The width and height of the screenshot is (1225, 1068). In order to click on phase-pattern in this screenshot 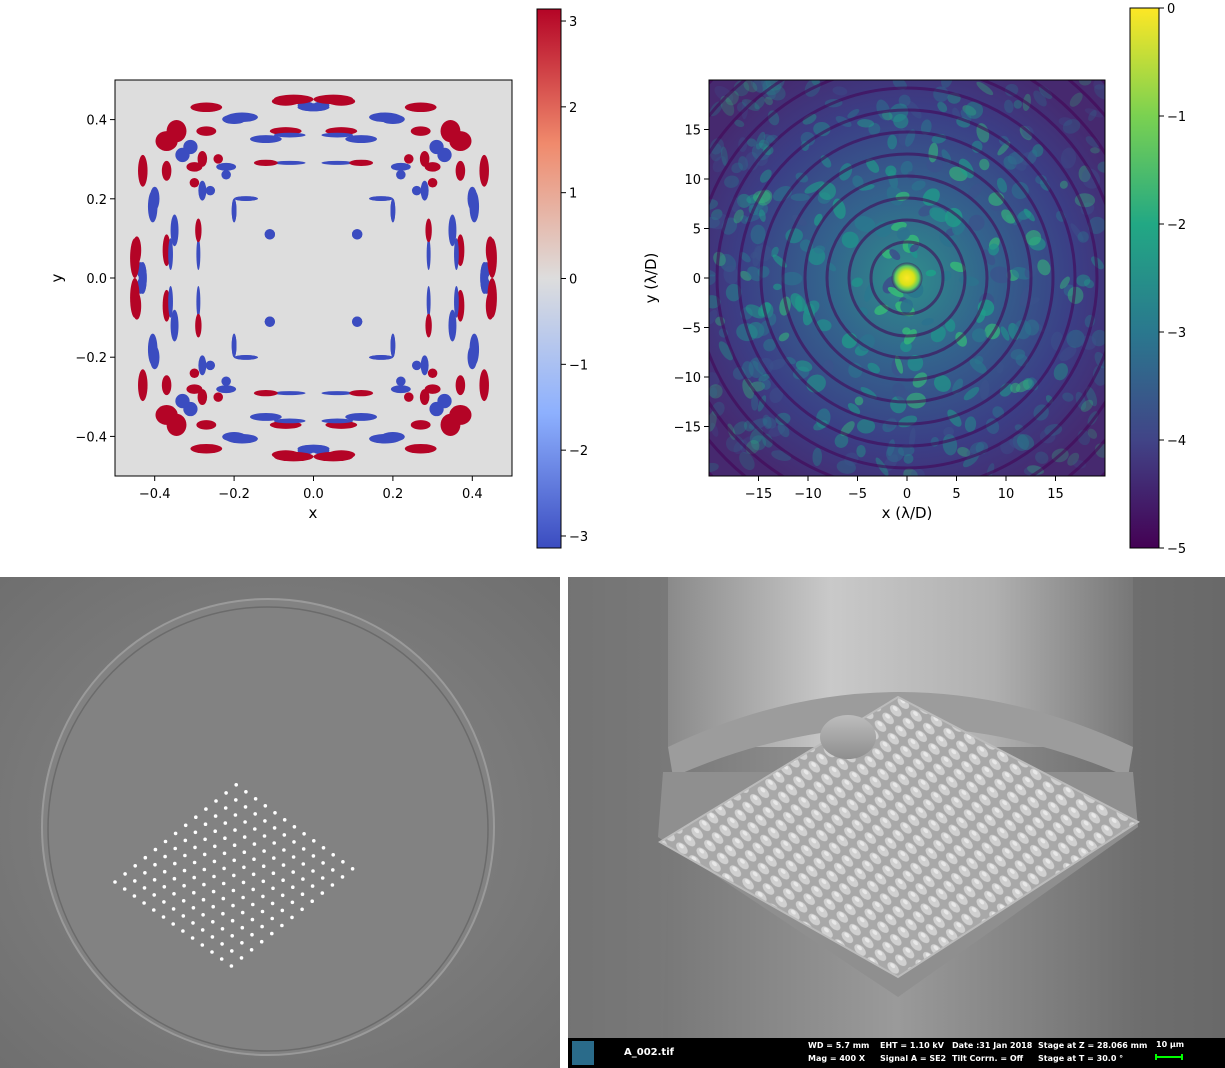, I will do `click(313, 278)`.